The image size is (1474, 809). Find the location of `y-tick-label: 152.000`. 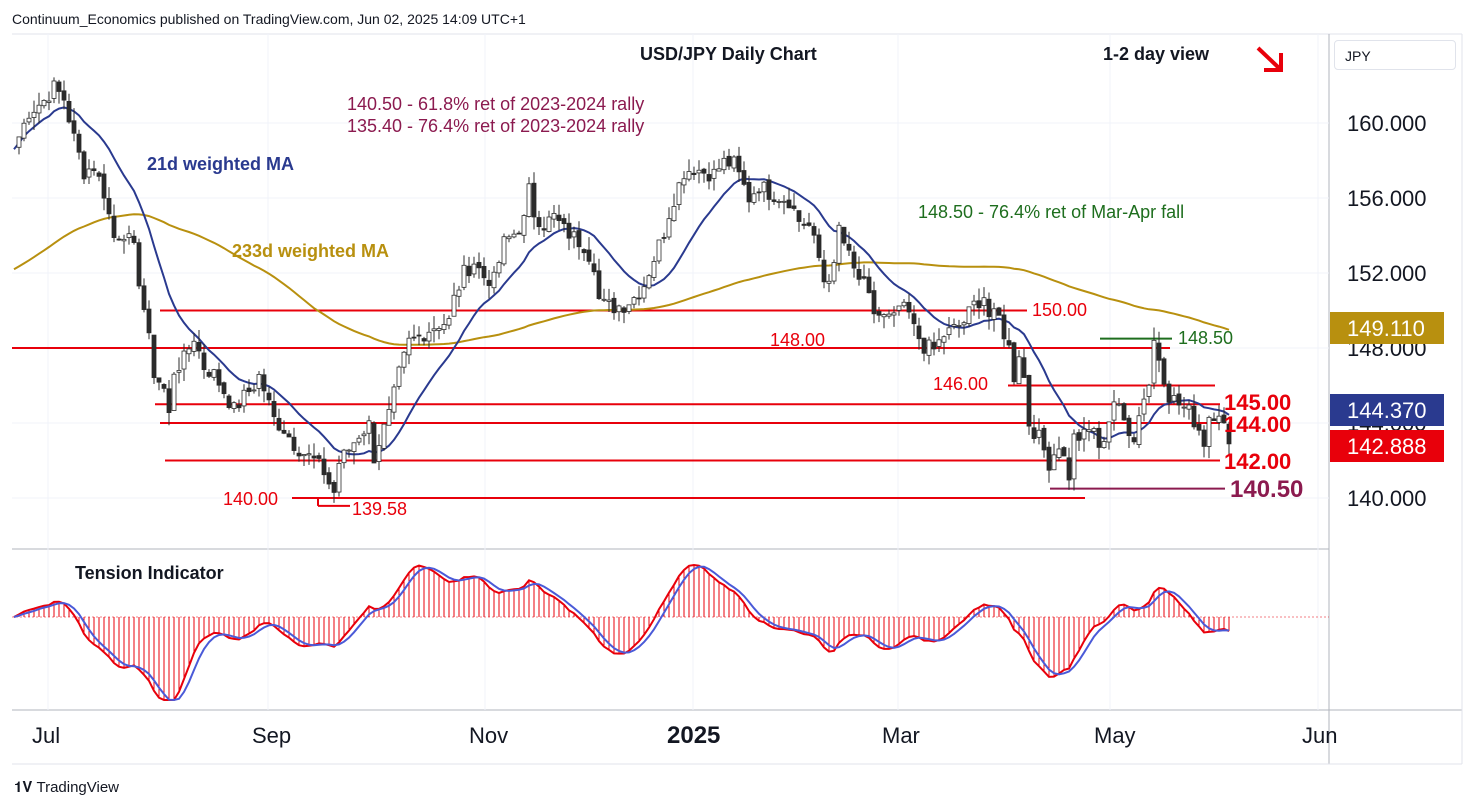

y-tick-label: 152.000 is located at coordinates (1387, 273).